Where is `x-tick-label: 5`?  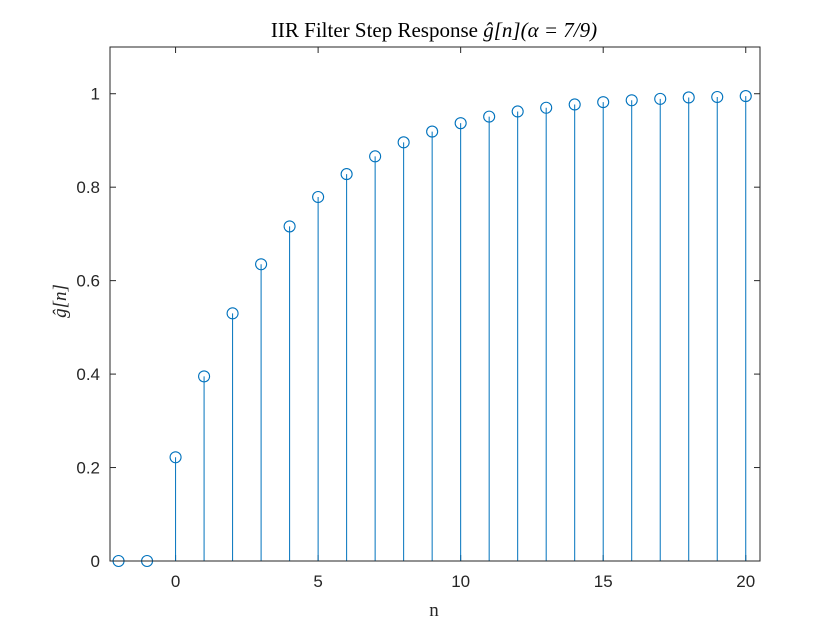 x-tick-label: 5 is located at coordinates (317, 581).